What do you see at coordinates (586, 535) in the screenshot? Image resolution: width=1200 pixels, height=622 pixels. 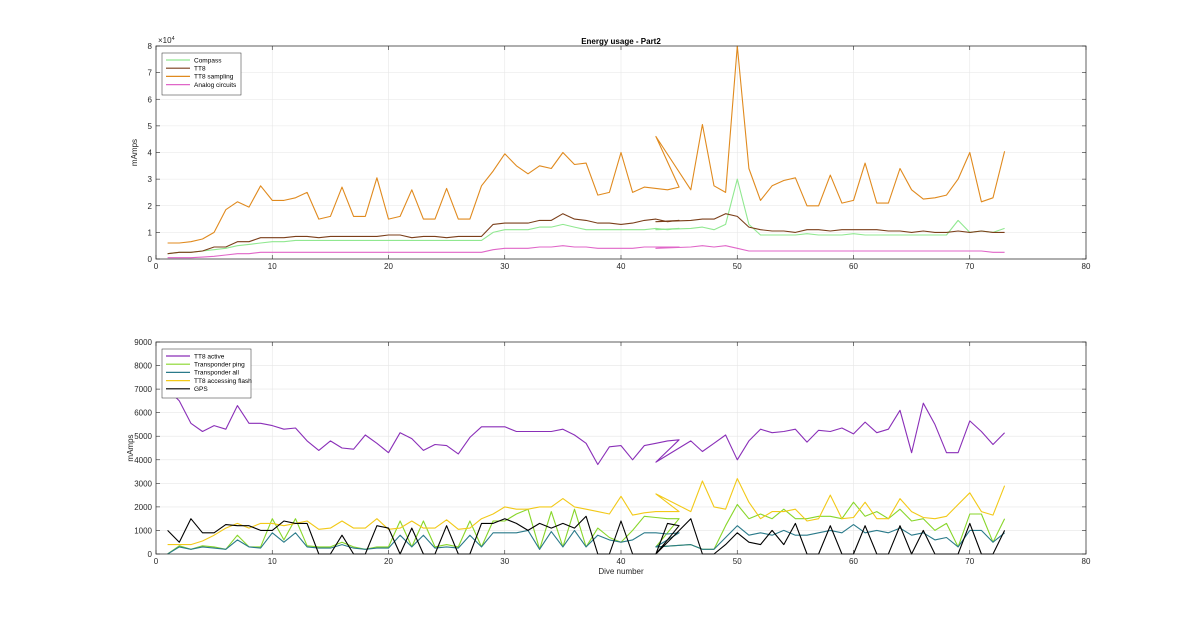 I see `series-line-gps` at bounding box center [586, 535].